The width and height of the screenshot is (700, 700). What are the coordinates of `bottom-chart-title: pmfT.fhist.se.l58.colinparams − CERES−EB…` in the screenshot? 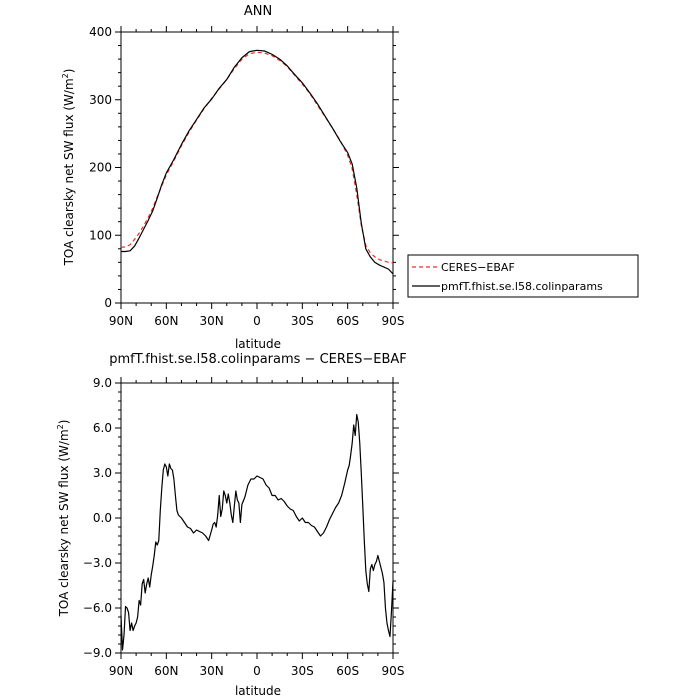 It's located at (258, 359).